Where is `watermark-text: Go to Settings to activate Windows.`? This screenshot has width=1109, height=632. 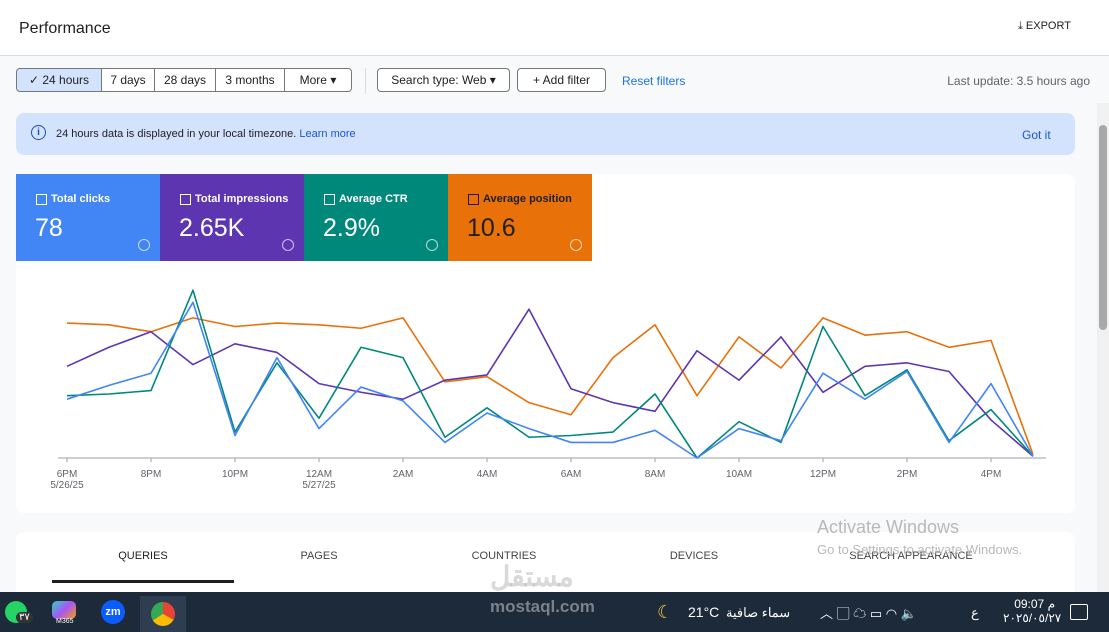 watermark-text: Go to Settings to activate Windows. is located at coordinates (920, 549).